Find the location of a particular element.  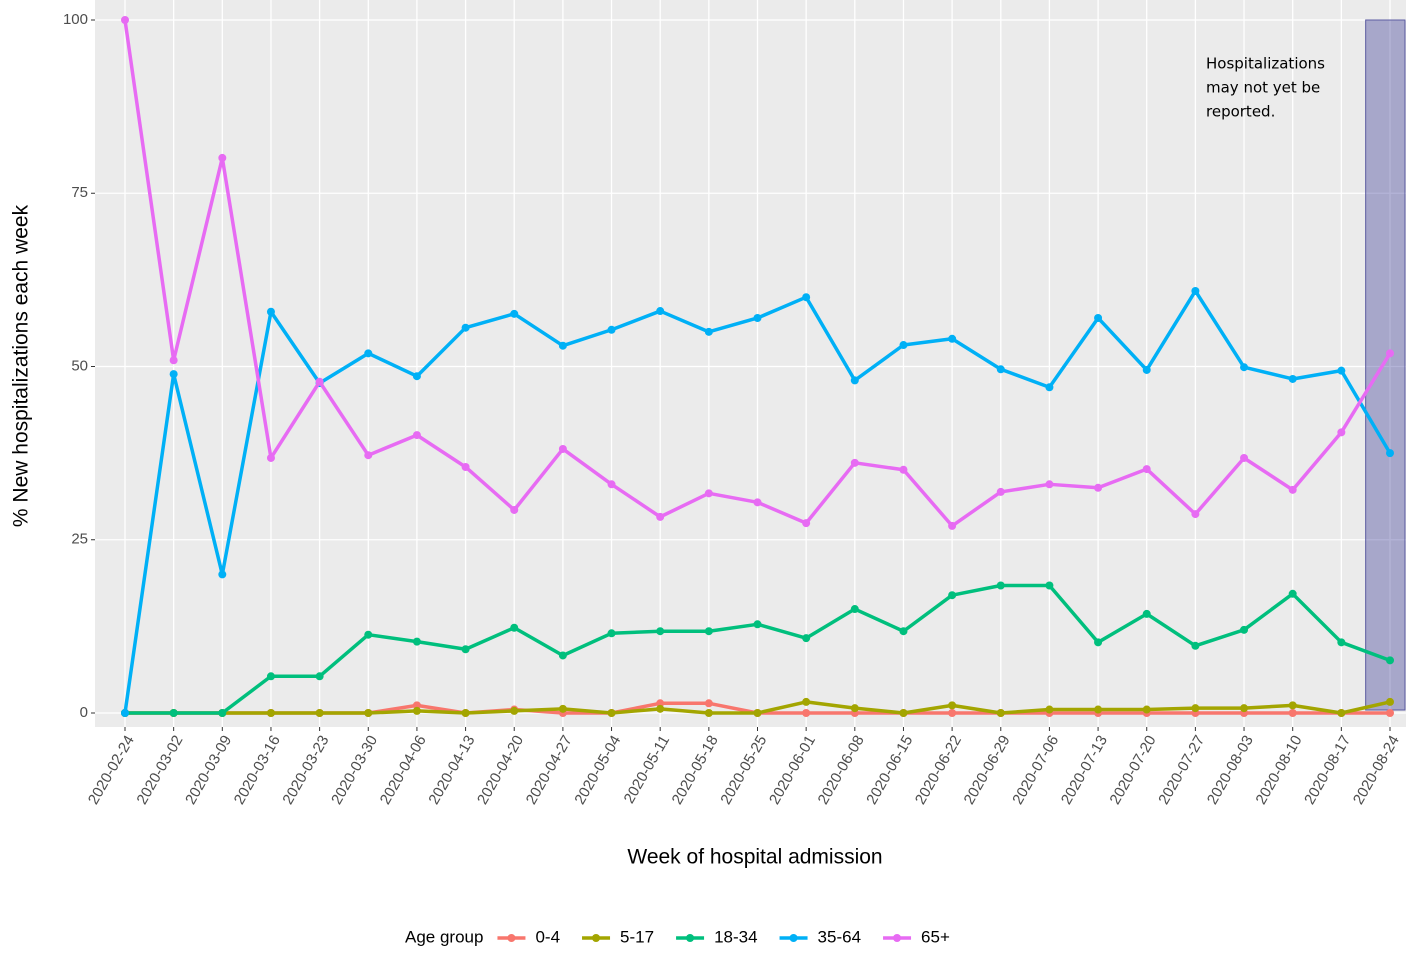

x-tick-label: 2020-03-30 is located at coordinates (354, 769).